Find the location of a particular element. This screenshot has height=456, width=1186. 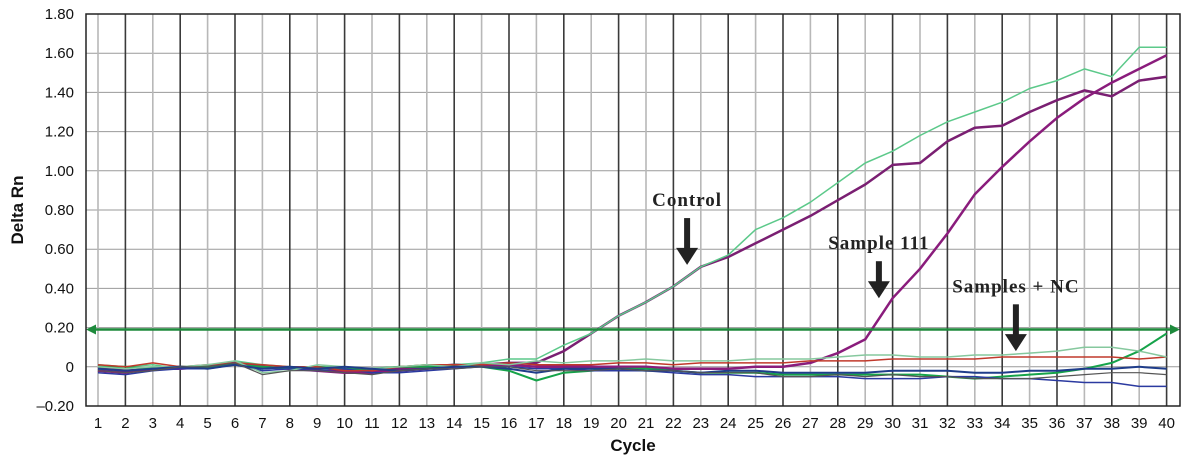

x-tick-label: 18 is located at coordinates (563, 423).